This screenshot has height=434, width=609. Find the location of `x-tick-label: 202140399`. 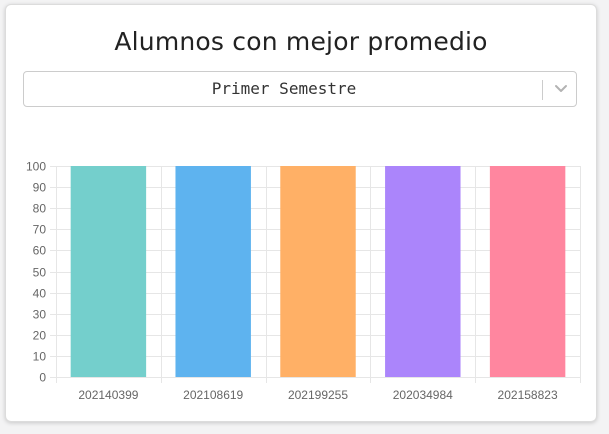

x-tick-label: 202140399 is located at coordinates (108, 395).